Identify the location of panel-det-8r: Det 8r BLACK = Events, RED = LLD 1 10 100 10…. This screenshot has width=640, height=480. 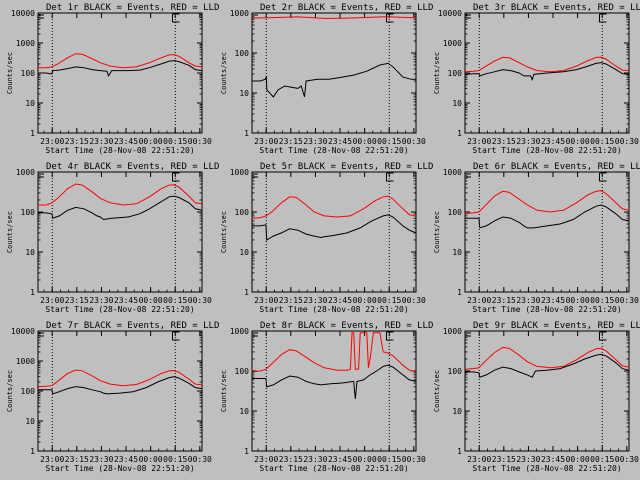
(326, 397).